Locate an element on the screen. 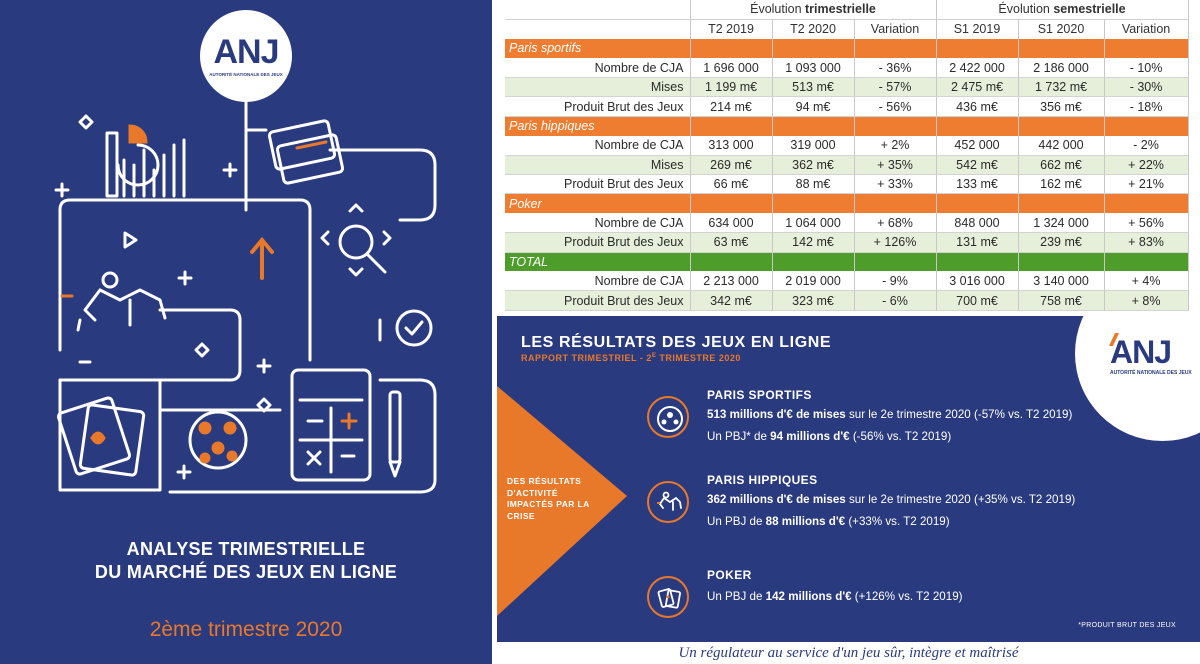 This screenshot has height=664, width=1200. quarterly-header-bold: trimestrielle is located at coordinates (840, 9).